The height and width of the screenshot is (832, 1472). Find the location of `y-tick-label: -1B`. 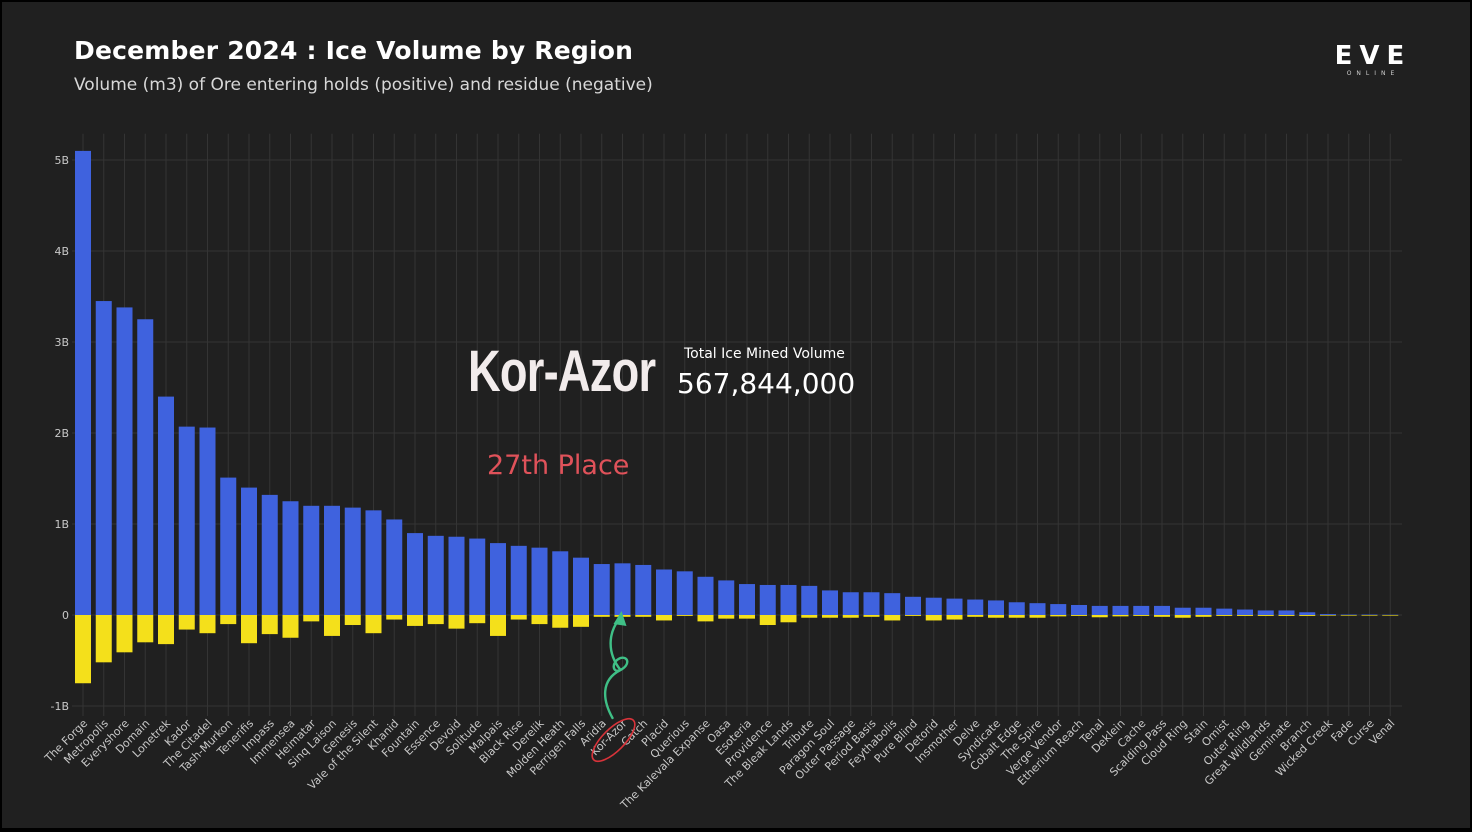

y-tick-label: -1B is located at coordinates (59, 706).